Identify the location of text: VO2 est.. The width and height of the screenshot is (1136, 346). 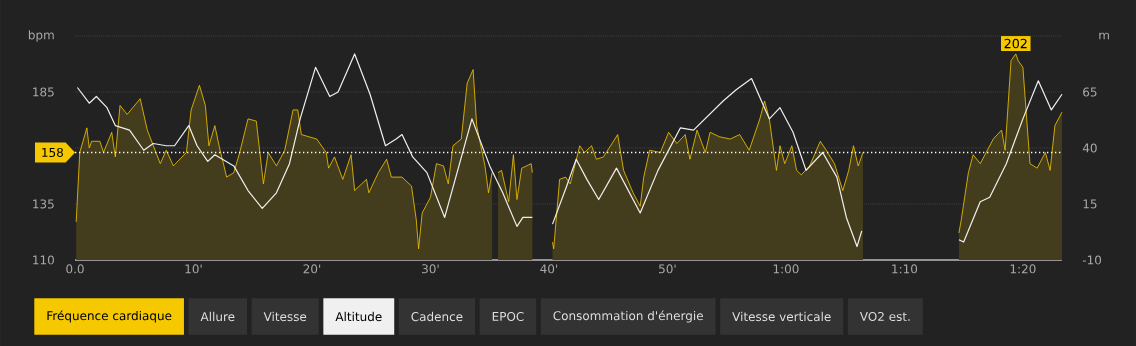
(884, 316).